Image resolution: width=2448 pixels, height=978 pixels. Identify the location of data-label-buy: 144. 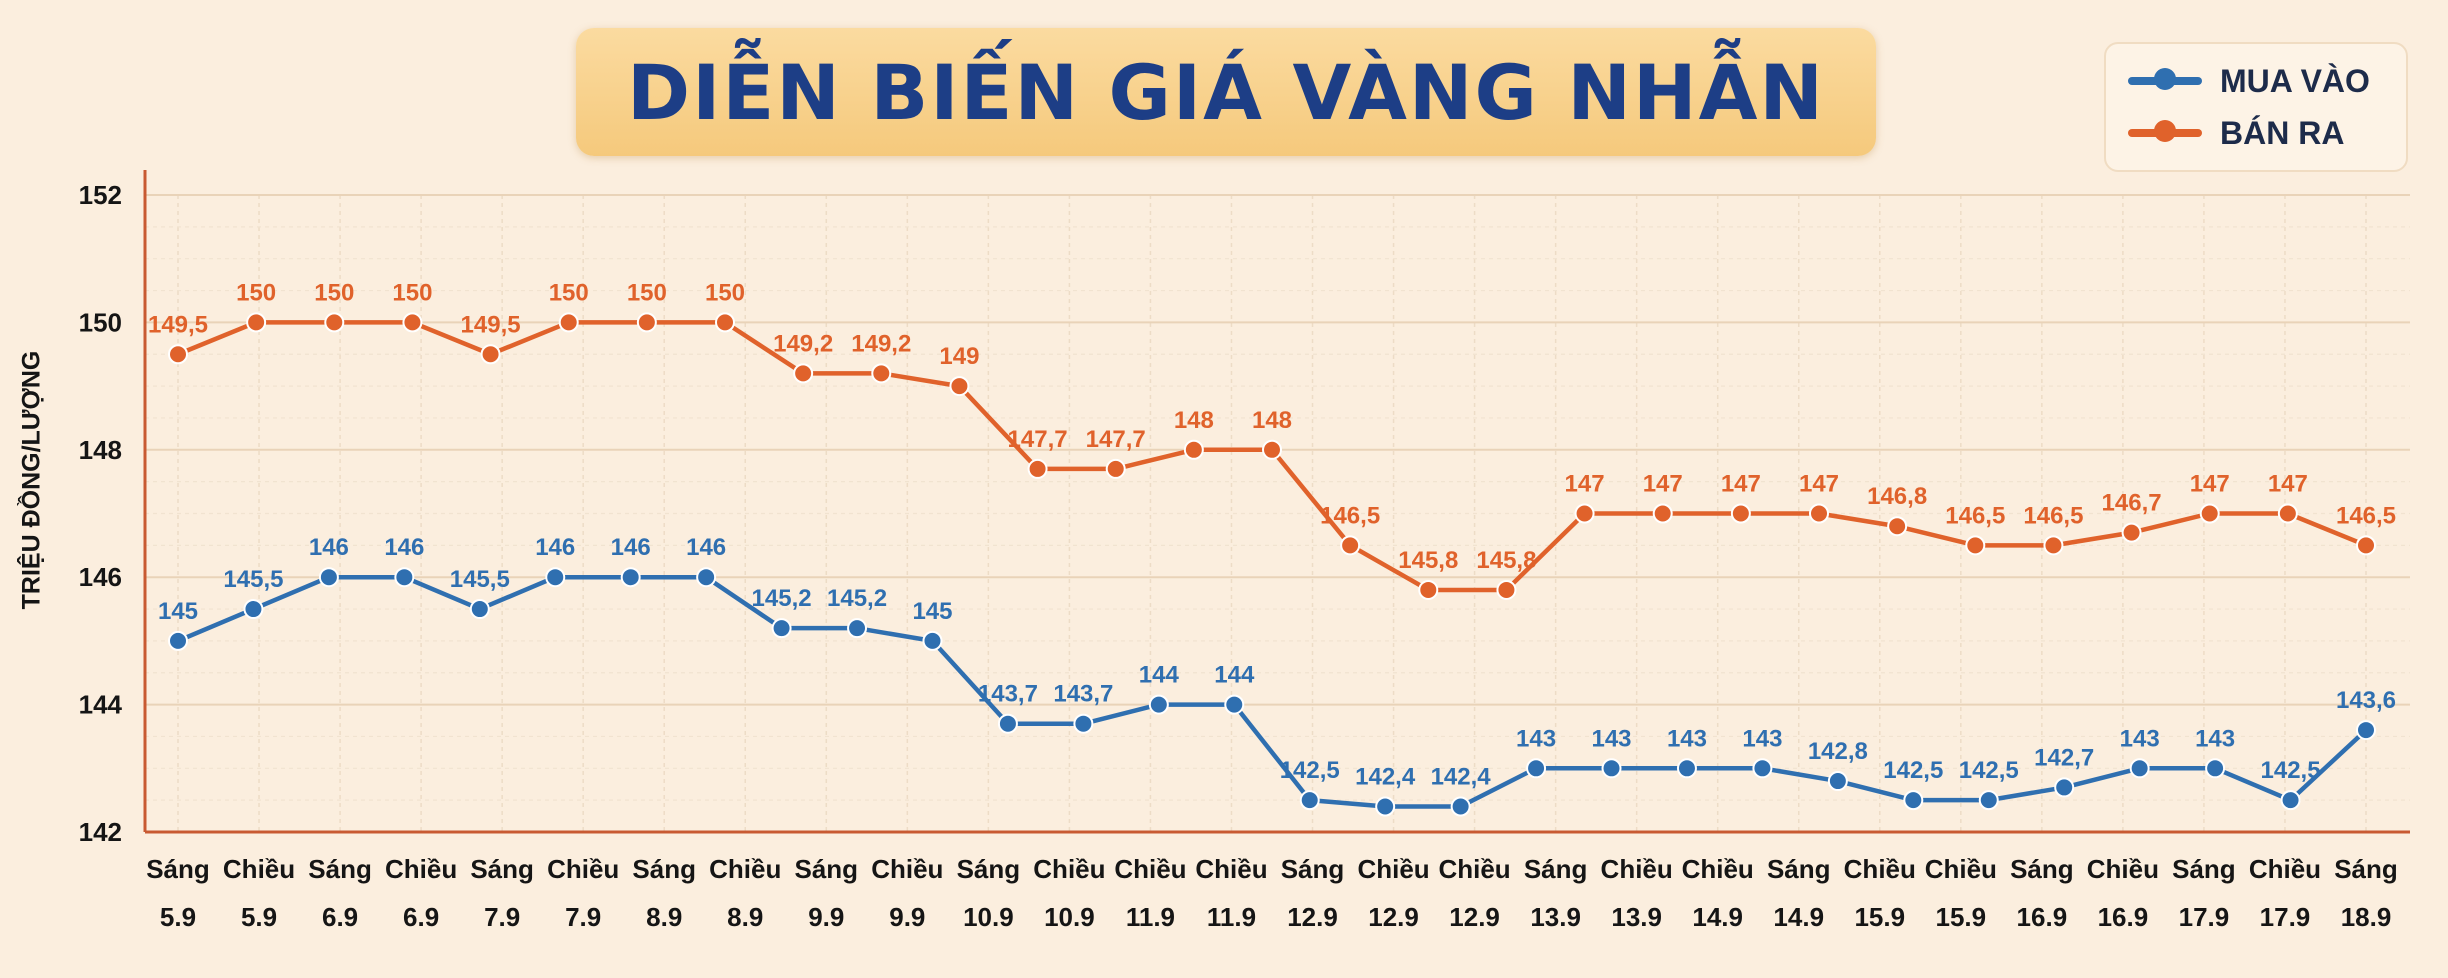
(1234, 675).